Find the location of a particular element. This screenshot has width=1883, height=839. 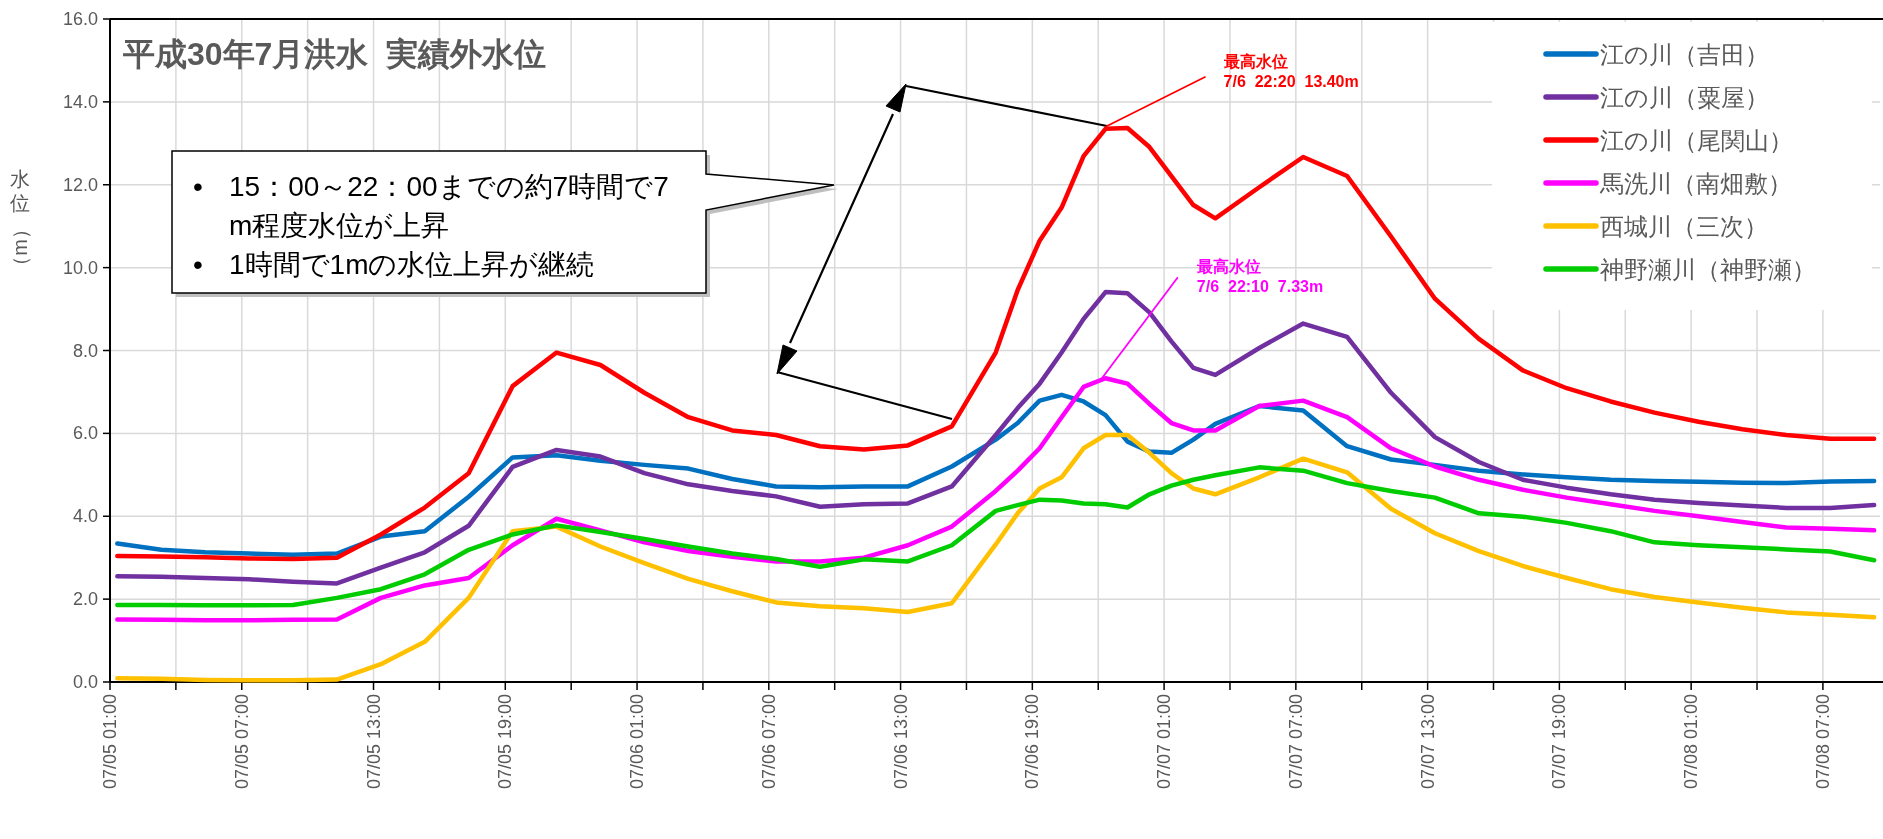

x-tick-label: 07/07 13:00 is located at coordinates (1427, 742).